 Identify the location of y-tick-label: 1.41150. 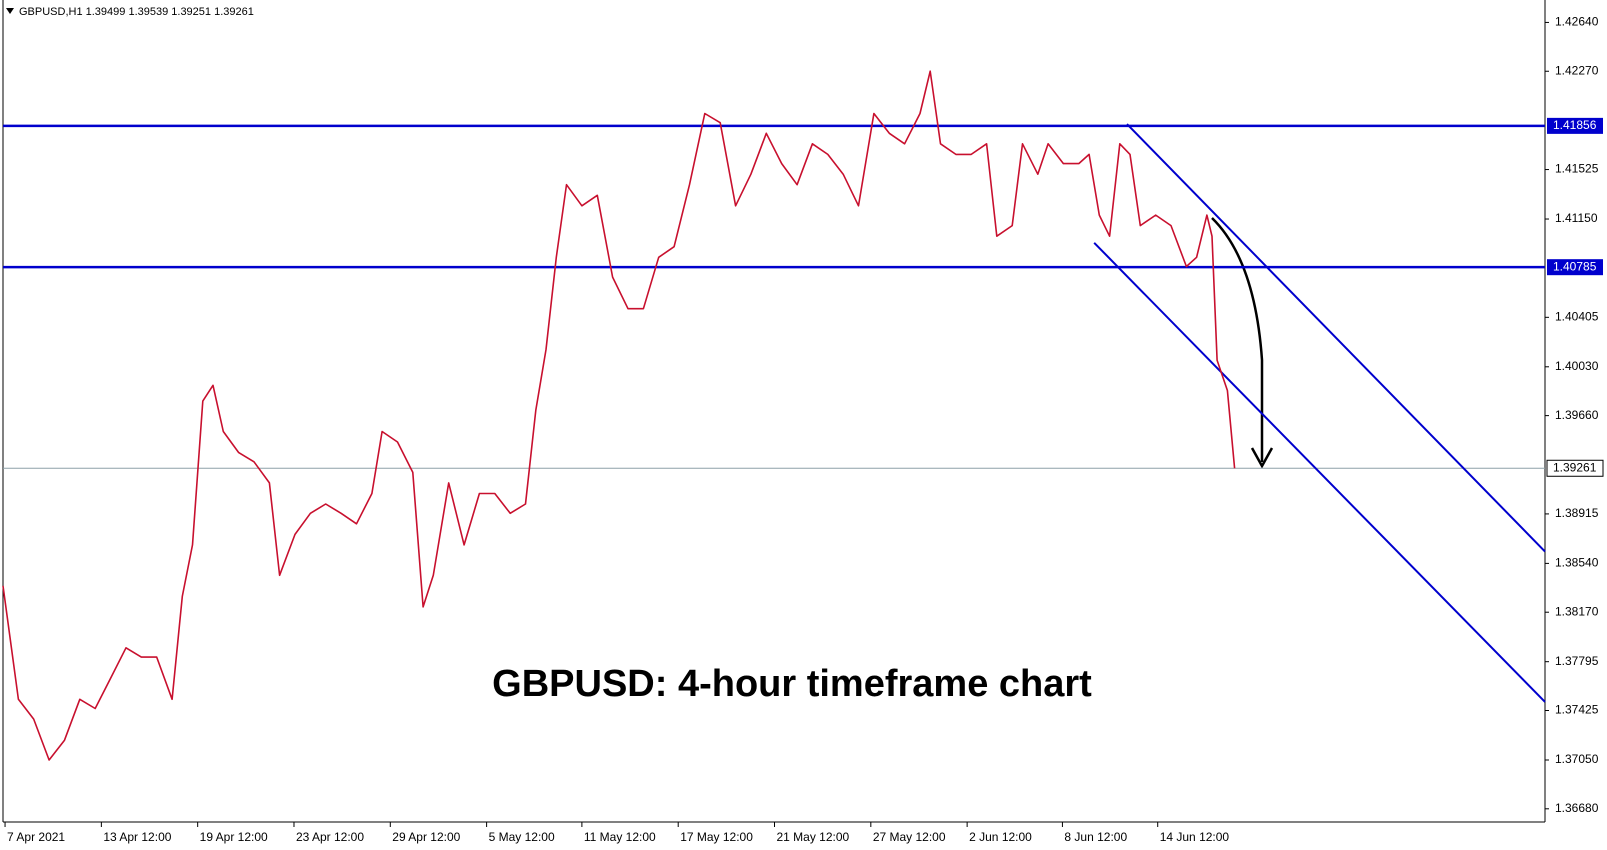
(1576, 218).